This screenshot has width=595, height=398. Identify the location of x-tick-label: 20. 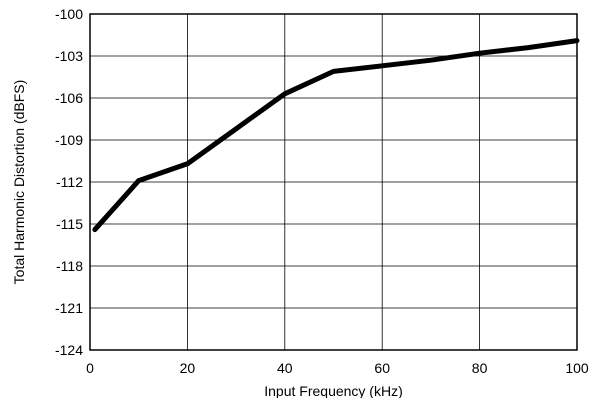
(188, 368).